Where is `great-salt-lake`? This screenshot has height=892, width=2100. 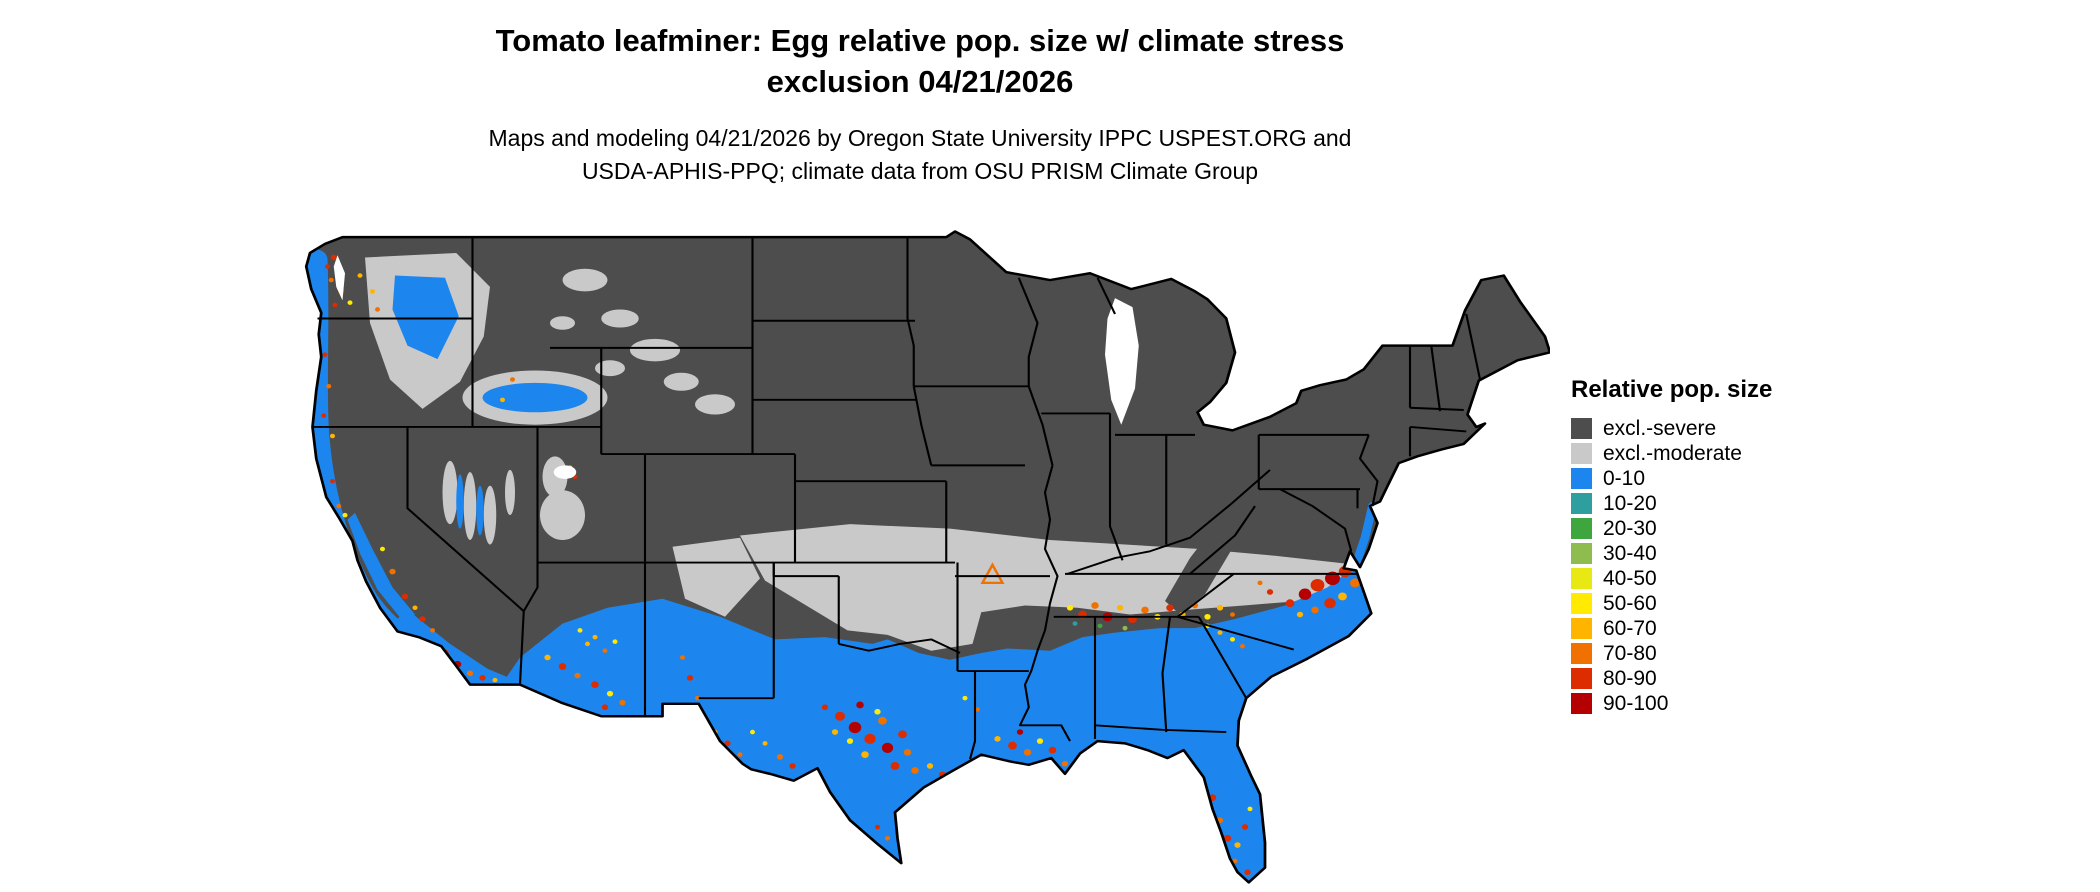 great-salt-lake is located at coordinates (565, 472).